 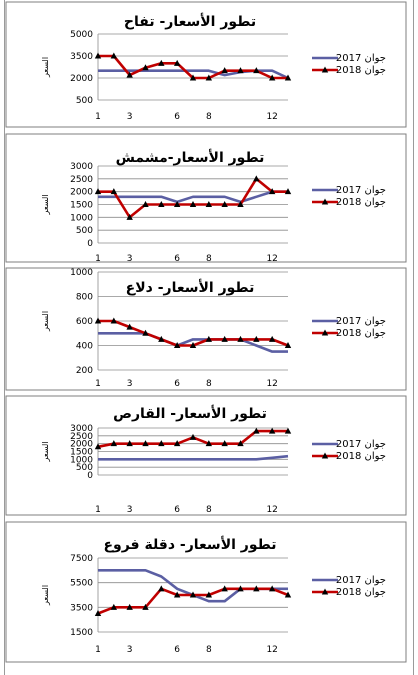 What do you see at coordinates (84, 298) in the screenshot?
I see `y-tick-label: 800` at bounding box center [84, 298].